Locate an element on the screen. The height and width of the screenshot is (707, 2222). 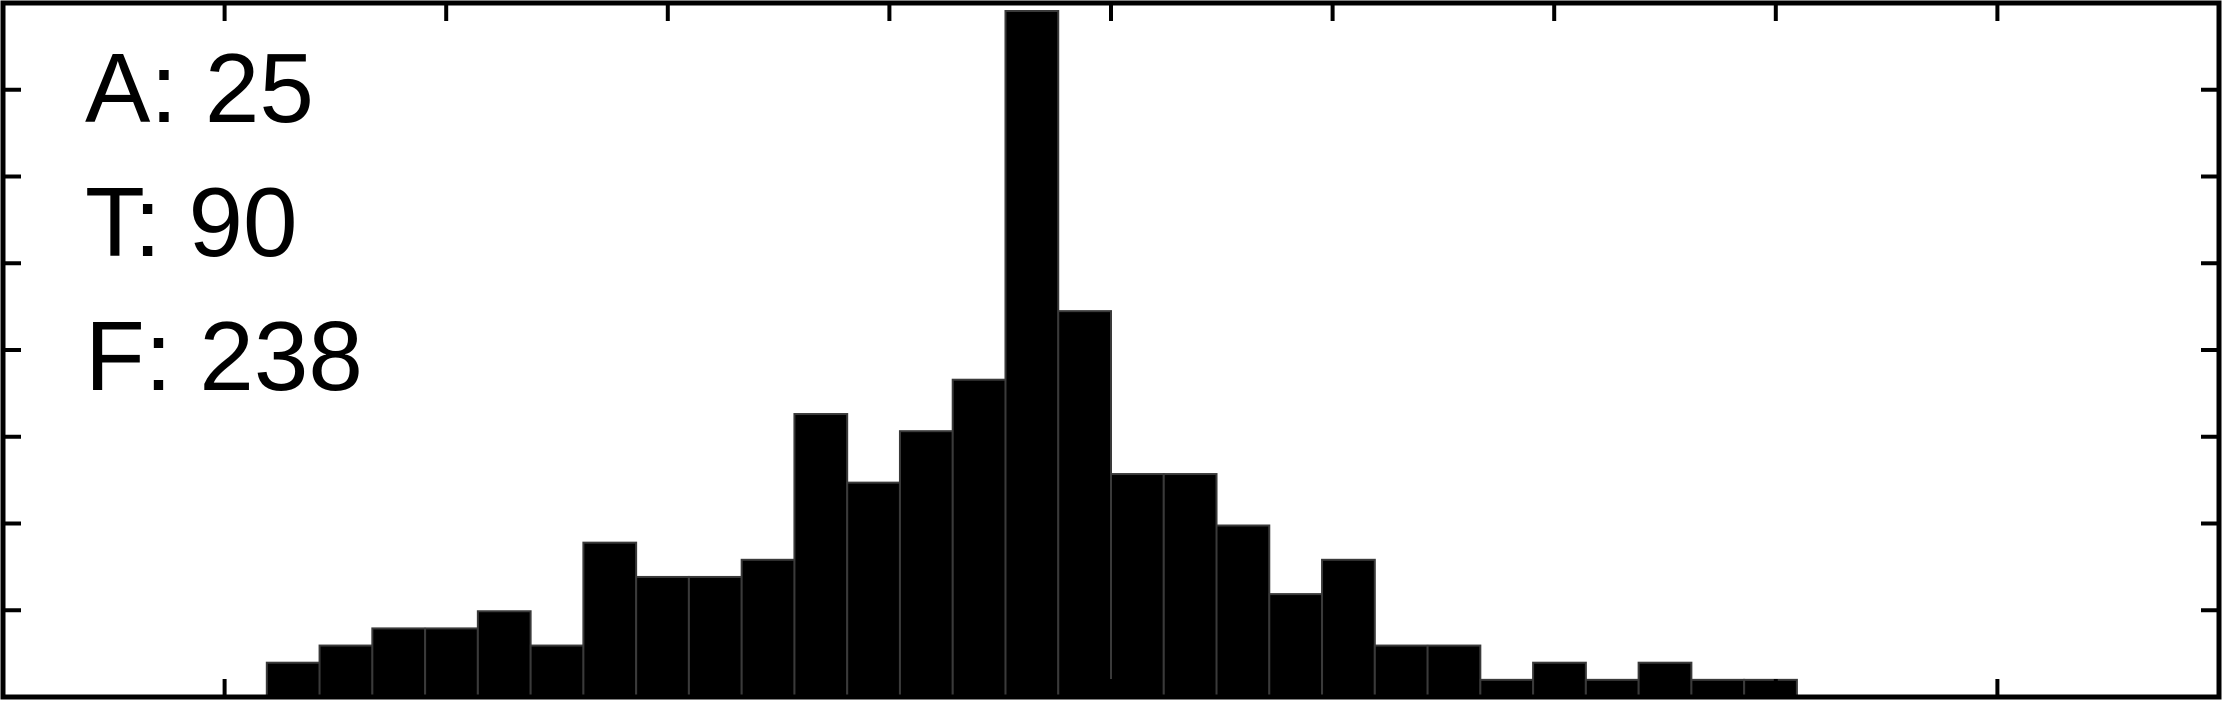
annotation-a: A: 25 is located at coordinates (199, 88).